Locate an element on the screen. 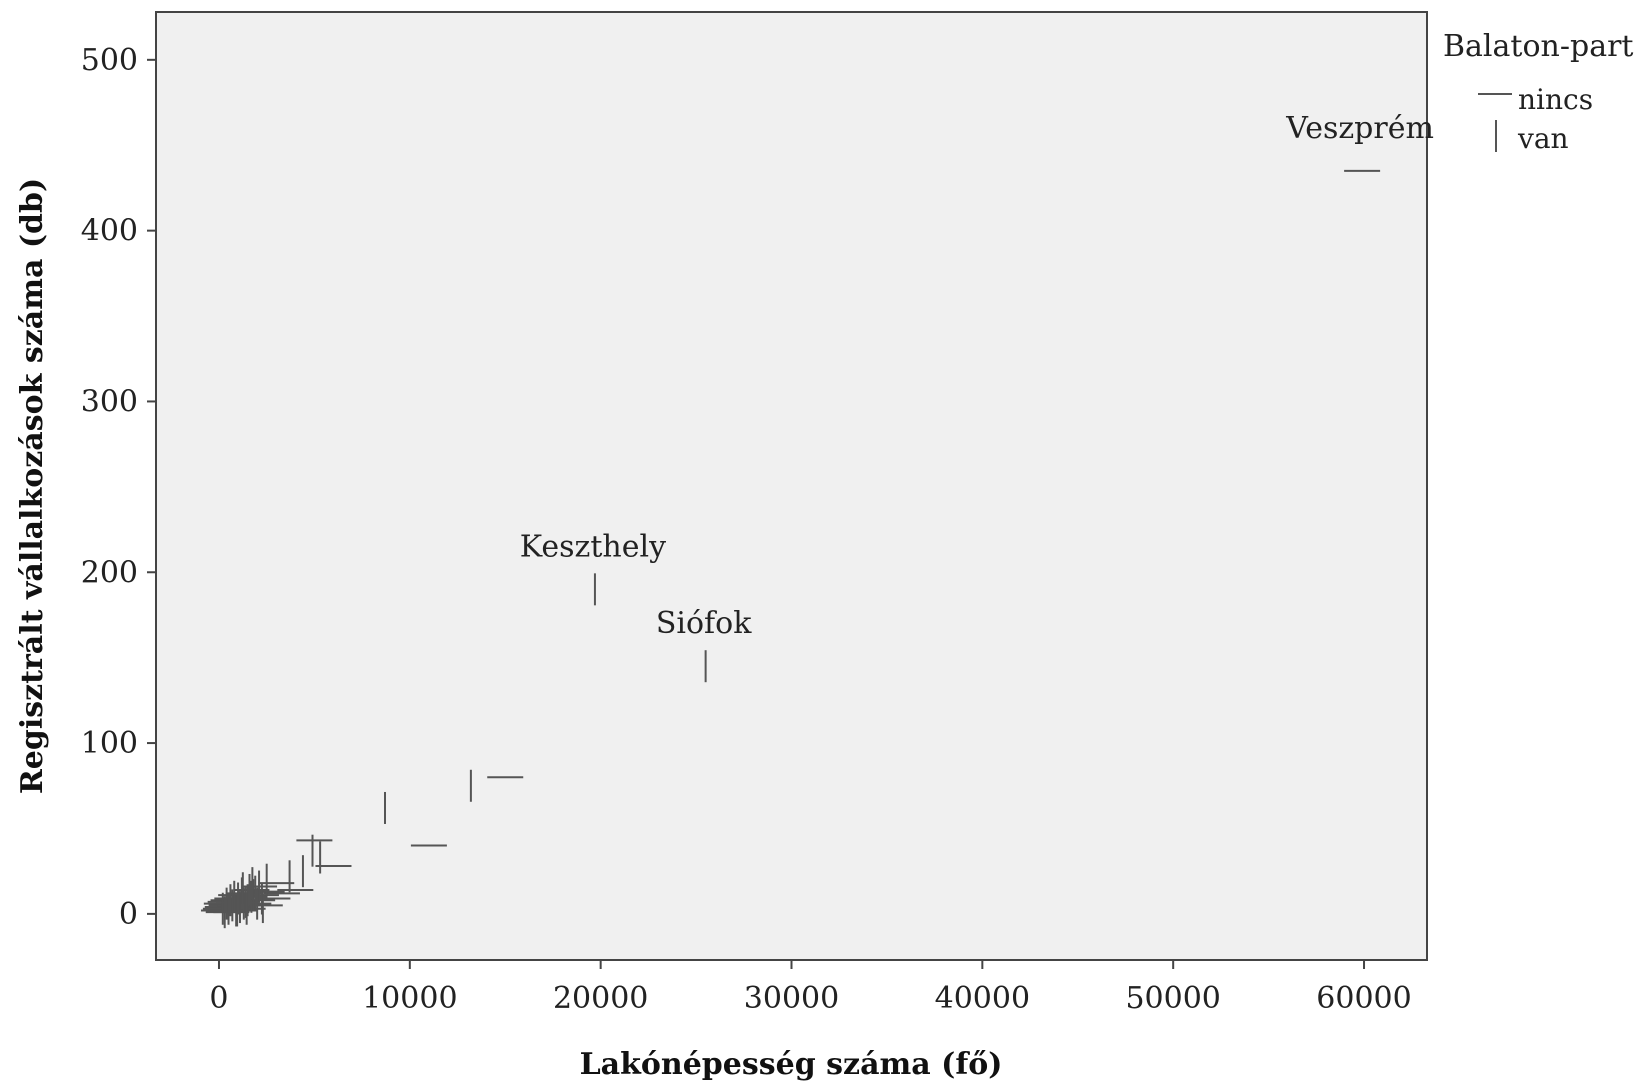  y-axis-title: Regisztrált vállalkozások száma (db) is located at coordinates (32, 486).